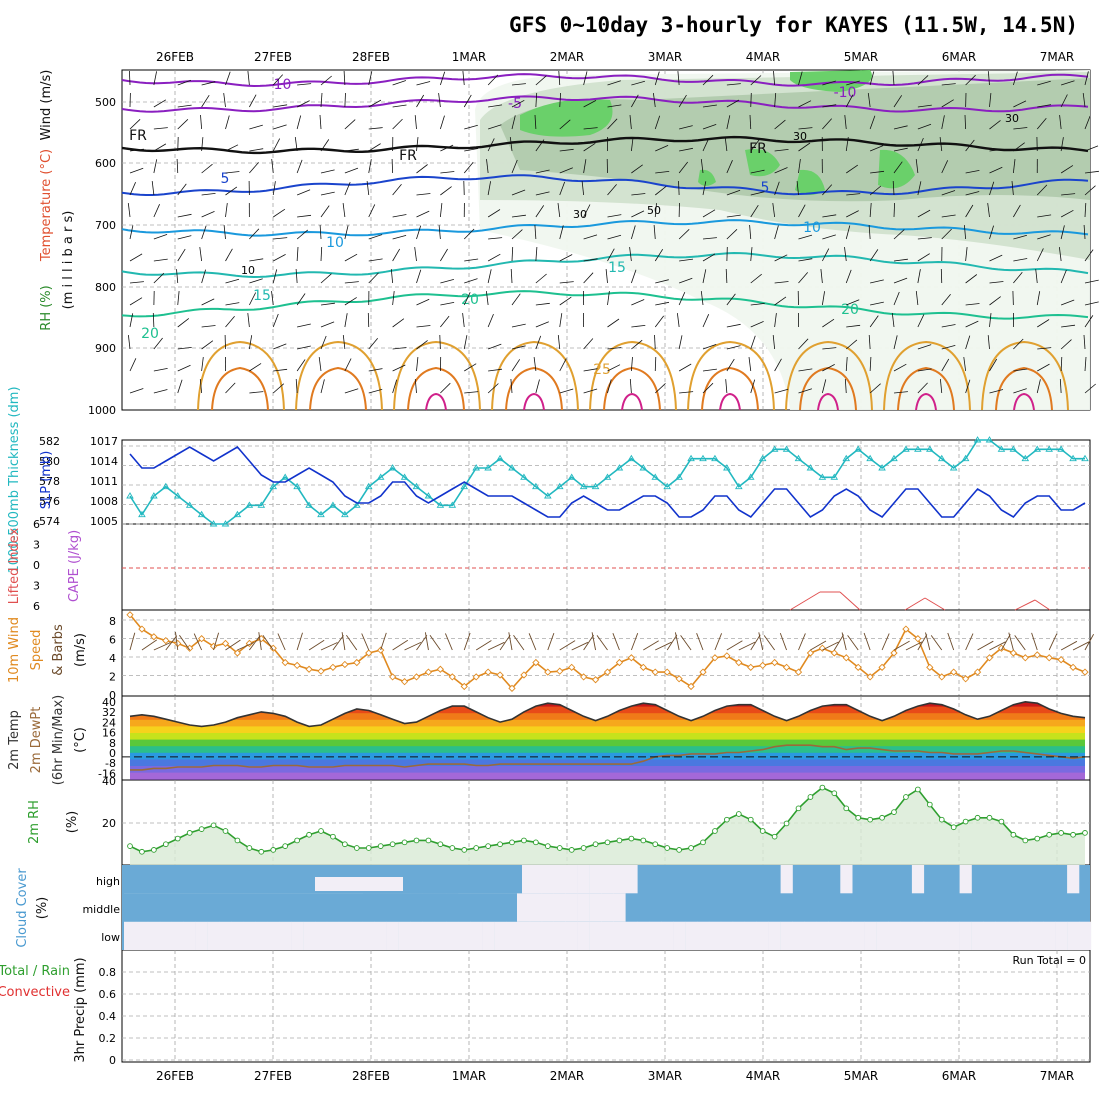 The image size is (1100, 1100). What do you see at coordinates (225, 179) in the screenshot?
I see `contour-label-3: 5` at bounding box center [225, 179].